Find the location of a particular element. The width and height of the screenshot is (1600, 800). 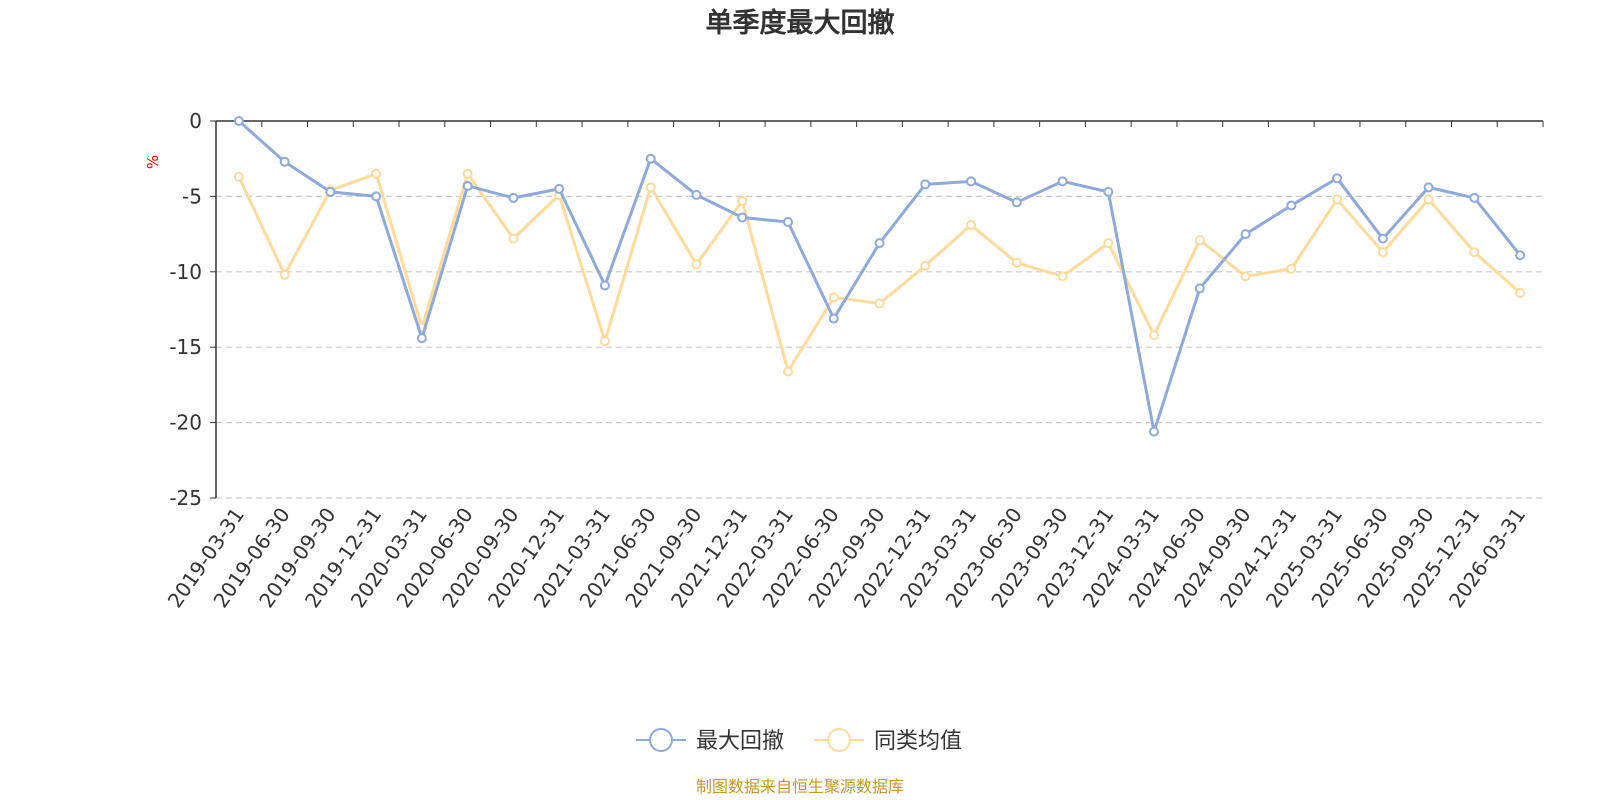

y-tick-label: -25 is located at coordinates (185, 498).